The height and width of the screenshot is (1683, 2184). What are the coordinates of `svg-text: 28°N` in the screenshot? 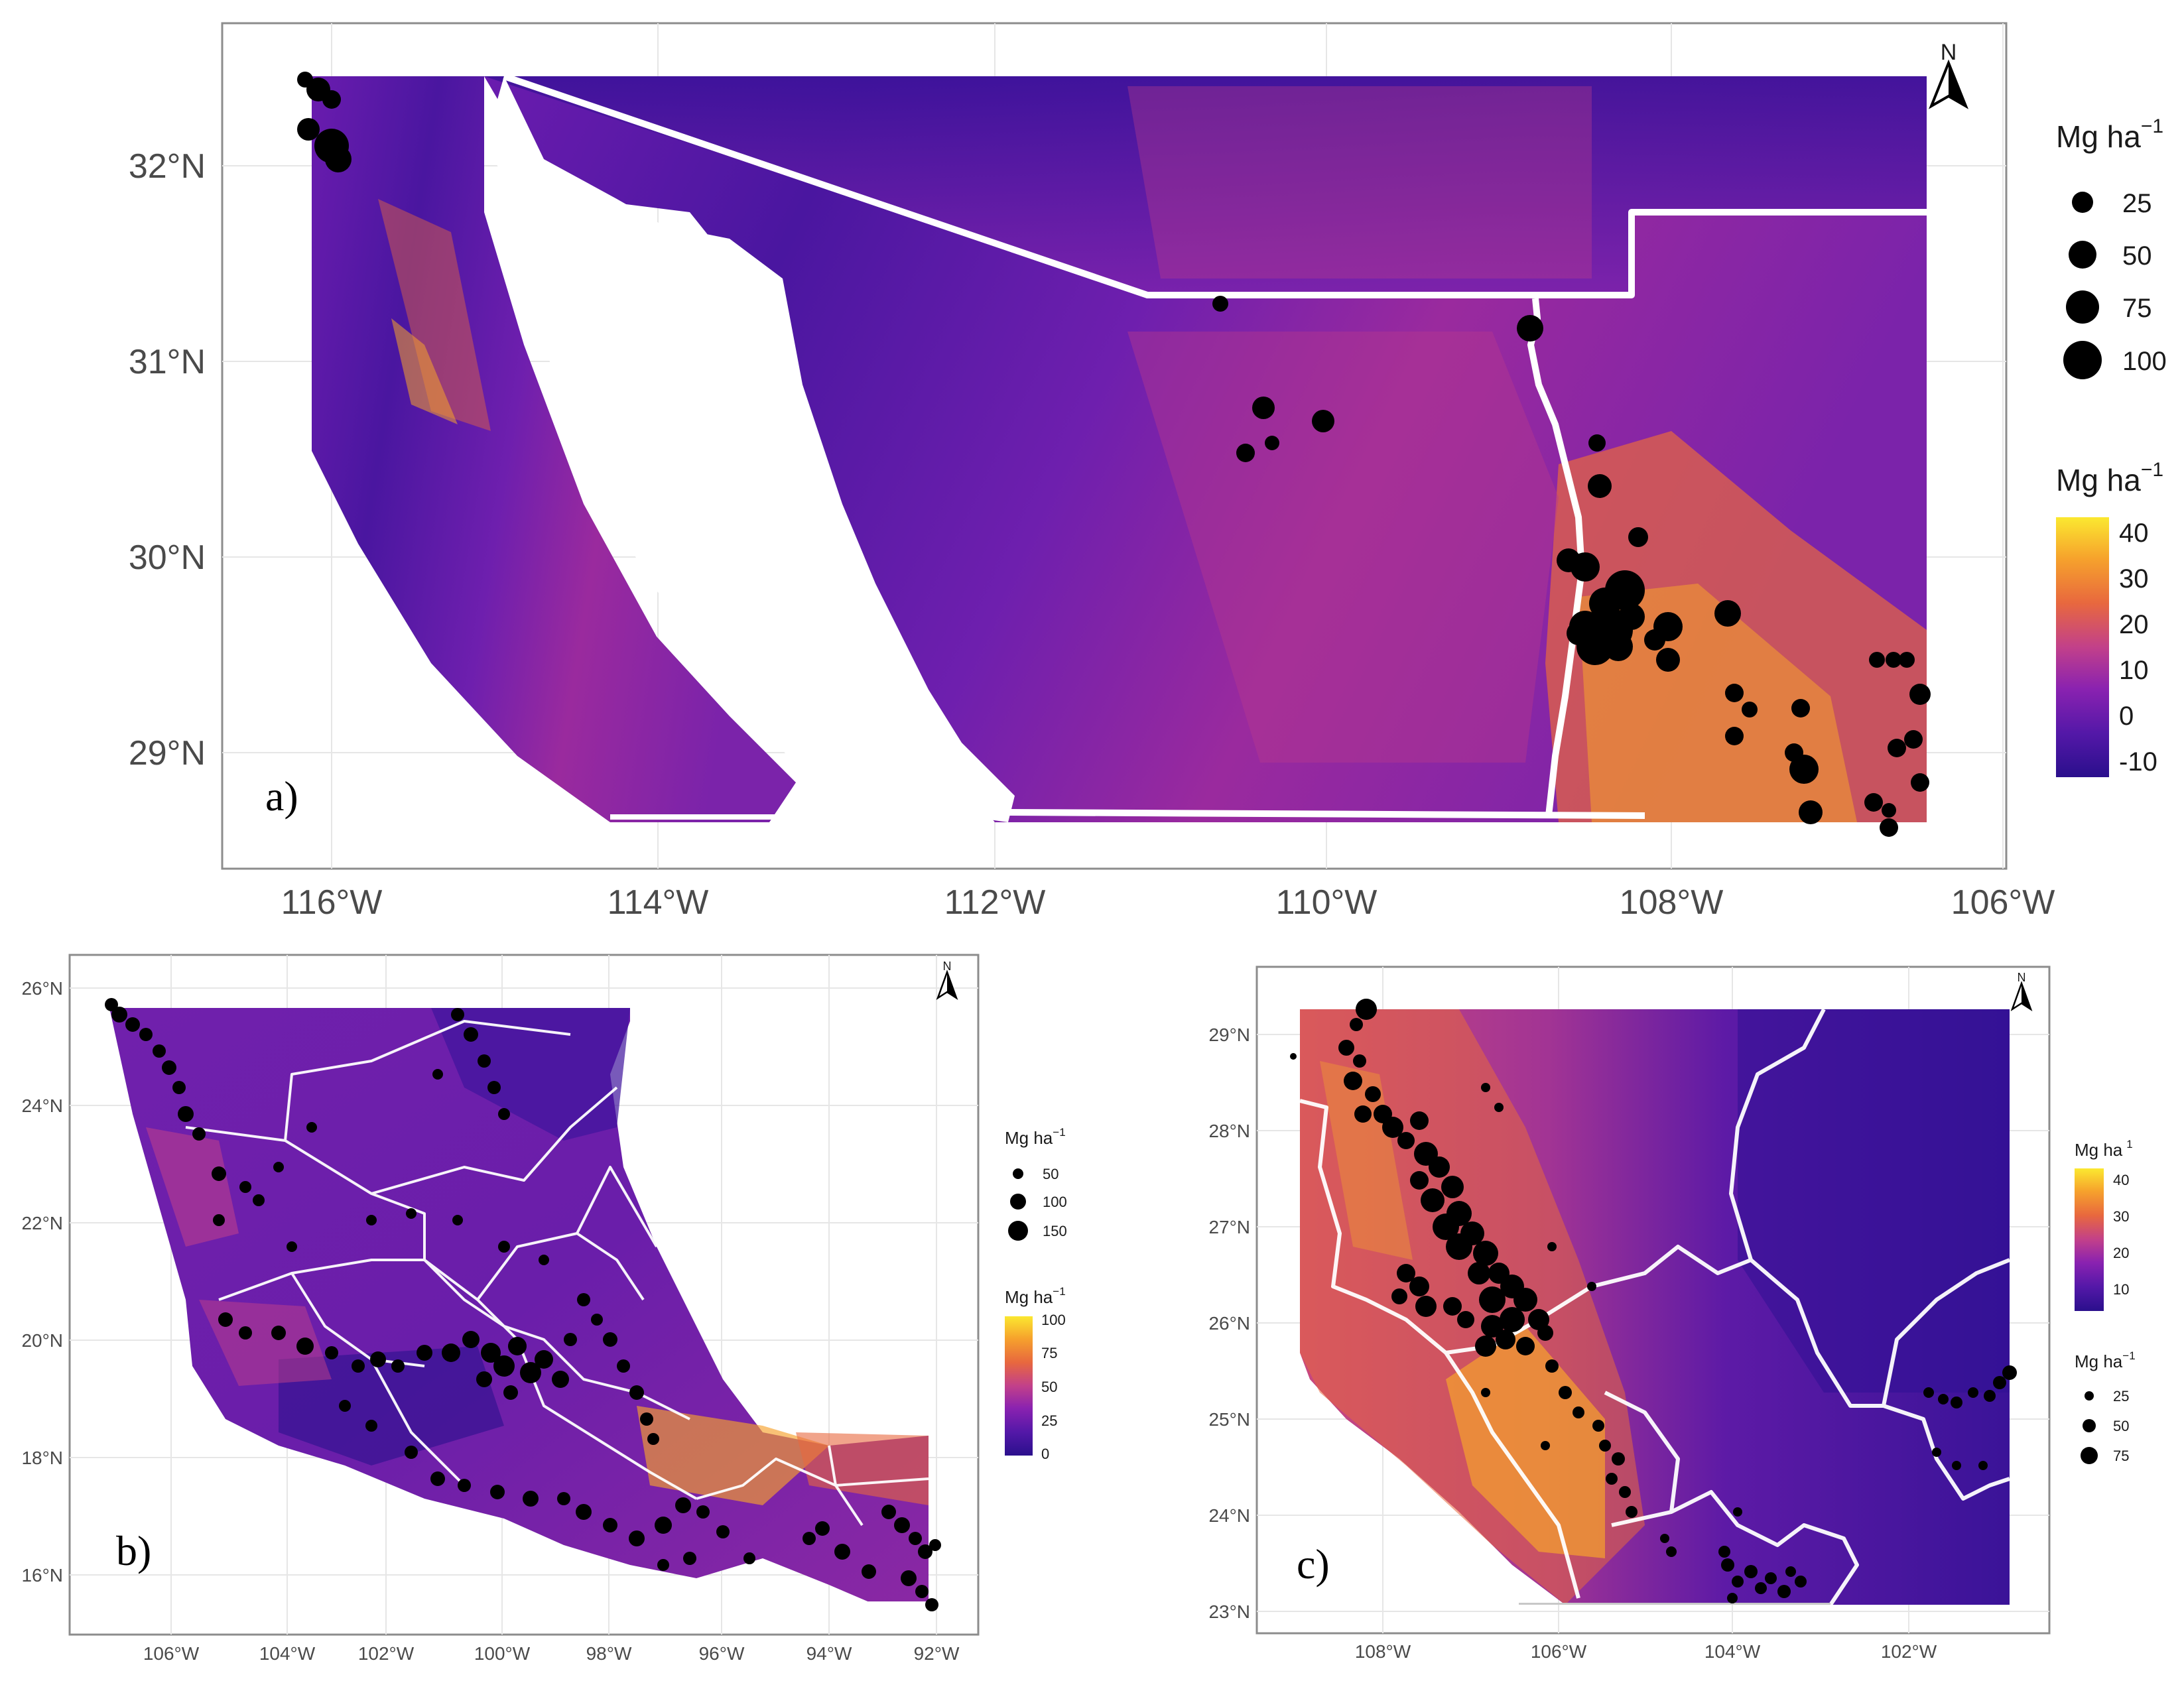 It's located at (1229, 1131).